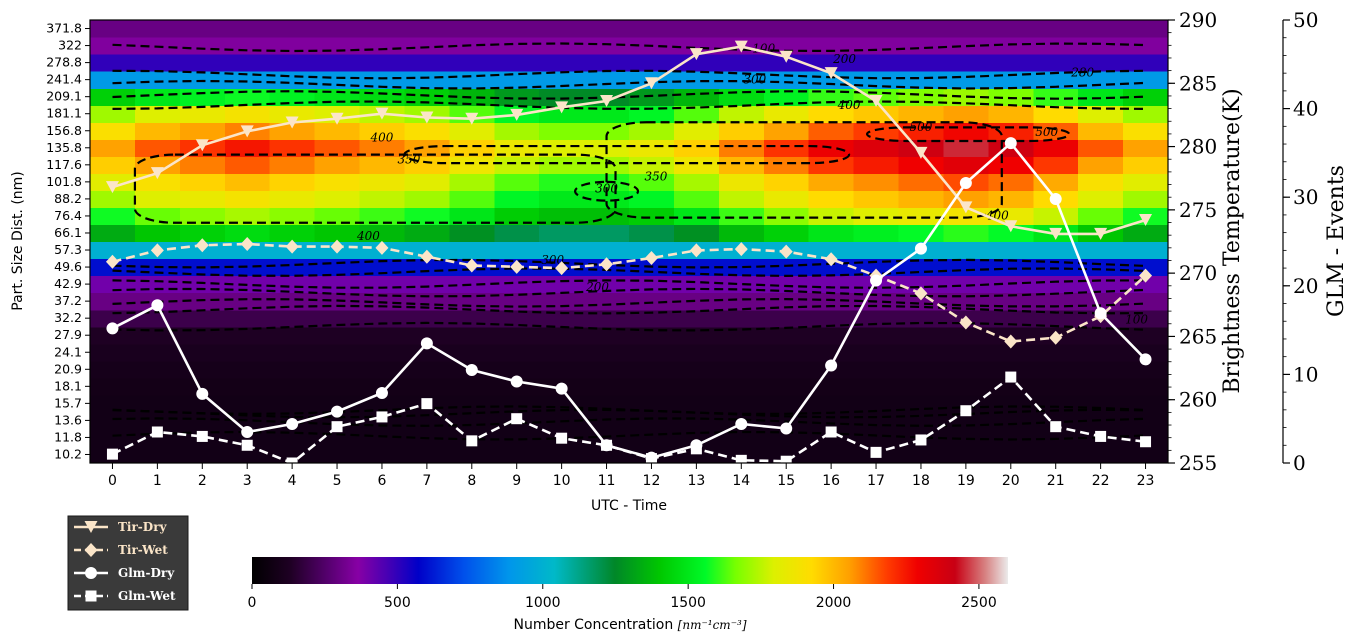 The width and height of the screenshot is (1348, 640). What do you see at coordinates (1046, 132) in the screenshot?
I see `contour-label: 500` at bounding box center [1046, 132].